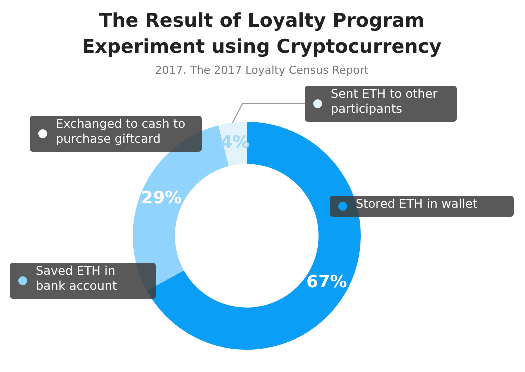 Image resolution: width=525 pixels, height=372 pixels. Describe the element at coordinates (262, 34) in the screenshot. I see `chart-title: The Result of Loyalty Program Experiment using Cryptocurrency` at that location.